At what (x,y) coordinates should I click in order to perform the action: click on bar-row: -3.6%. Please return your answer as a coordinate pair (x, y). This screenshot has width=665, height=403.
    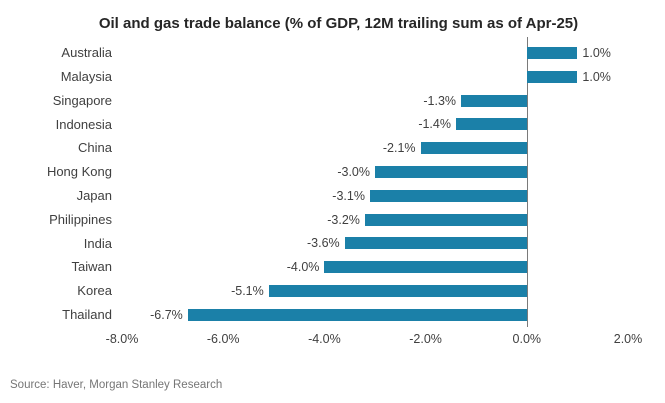
    Looking at the image, I should click on (375, 244).